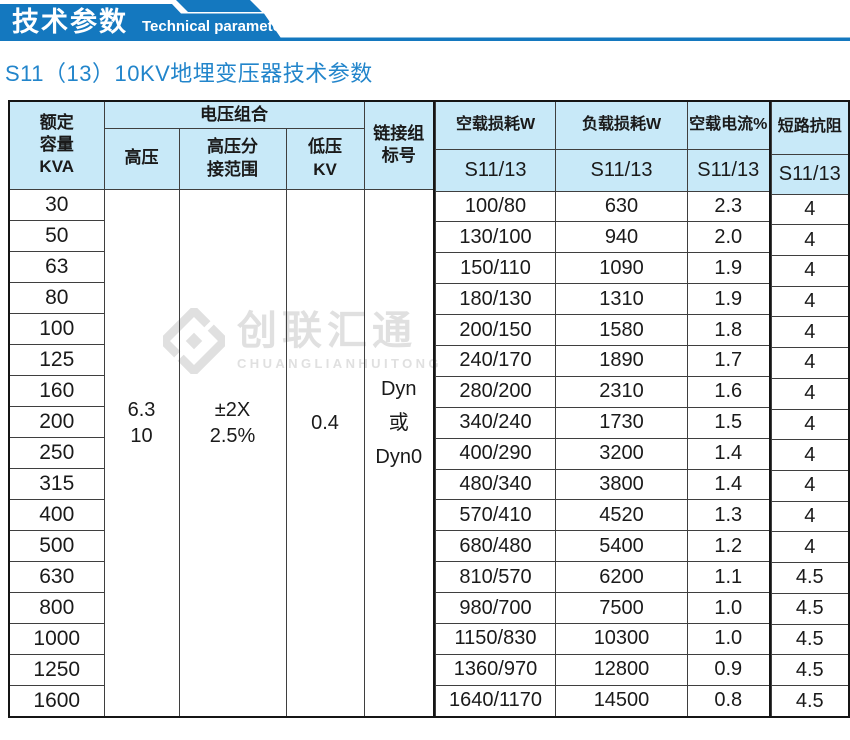 The width and height of the screenshot is (850, 740). I want to click on cell-no-load-loss: 240/170, so click(495, 360).